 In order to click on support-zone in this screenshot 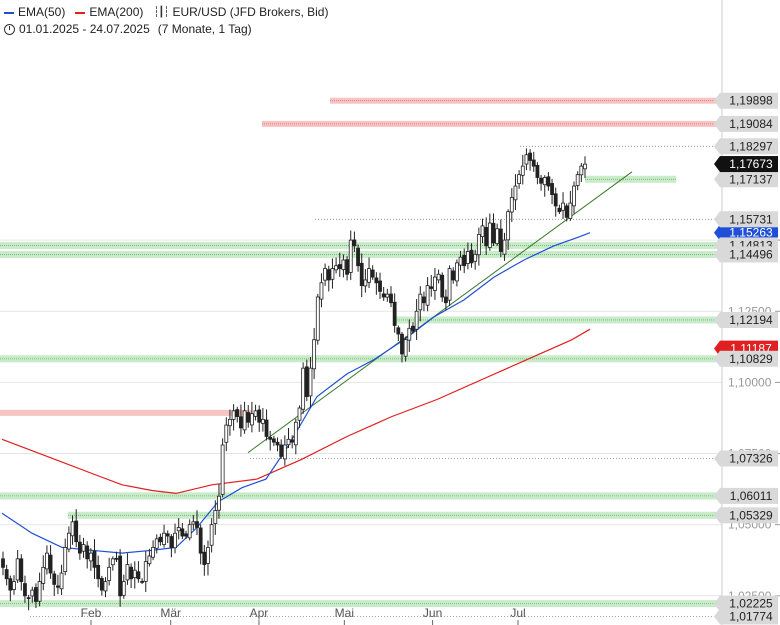, I will do `click(558, 320)`.